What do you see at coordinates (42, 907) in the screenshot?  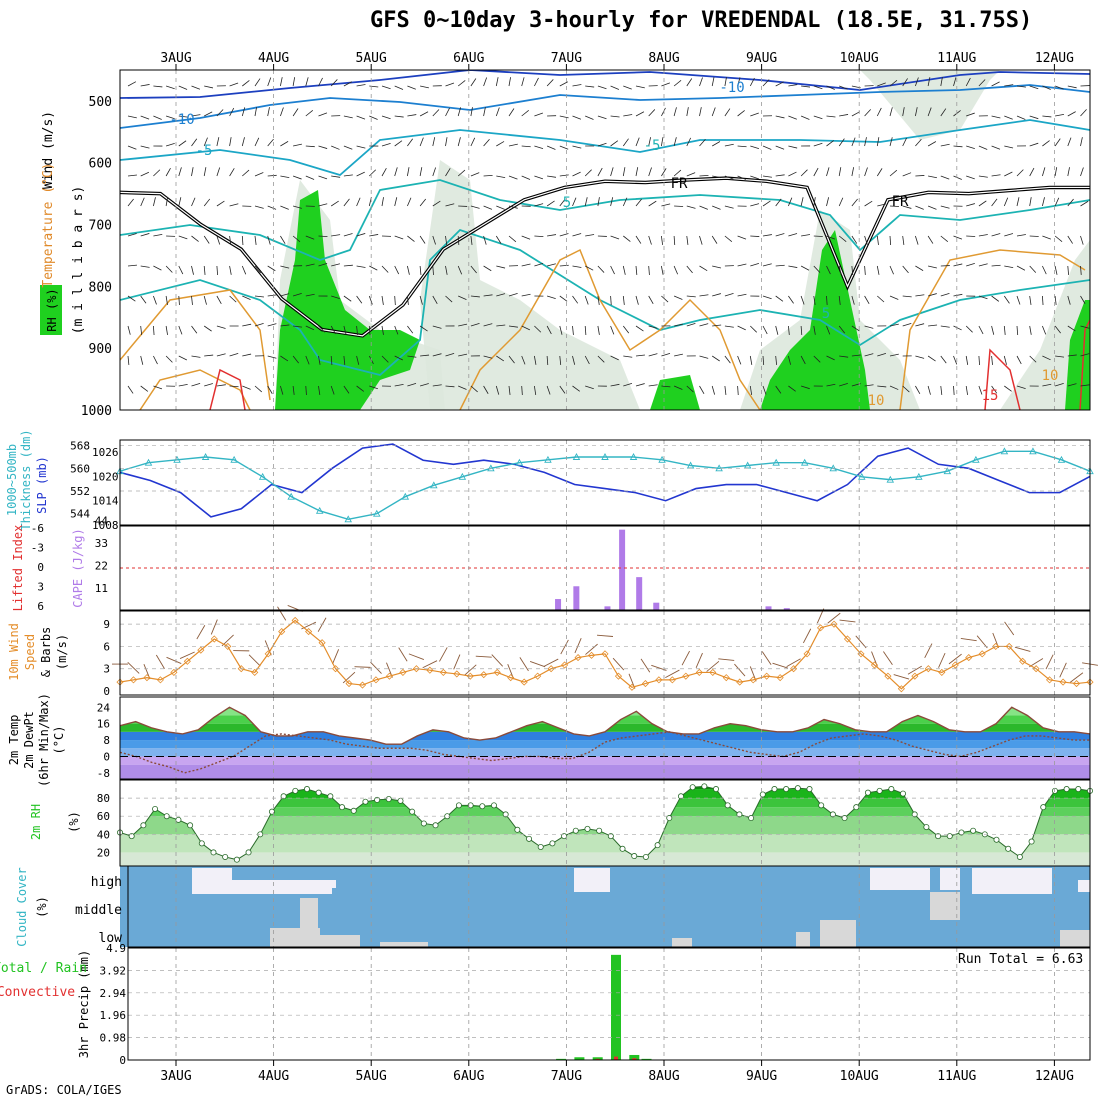 I see `cloud-unit-label: (%)` at bounding box center [42, 907].